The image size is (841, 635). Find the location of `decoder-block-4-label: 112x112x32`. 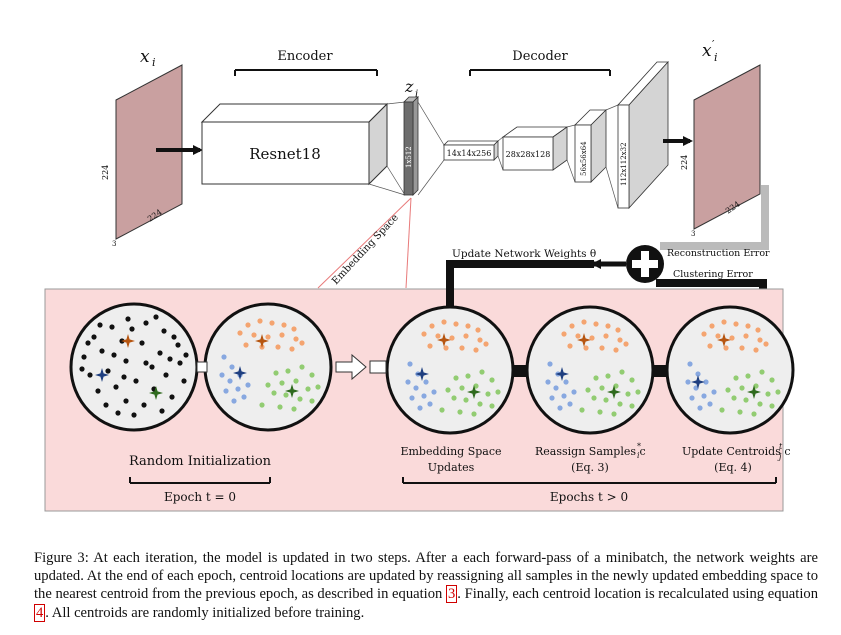

decoder-block-4-label: 112x112x32 is located at coordinates (624, 164).